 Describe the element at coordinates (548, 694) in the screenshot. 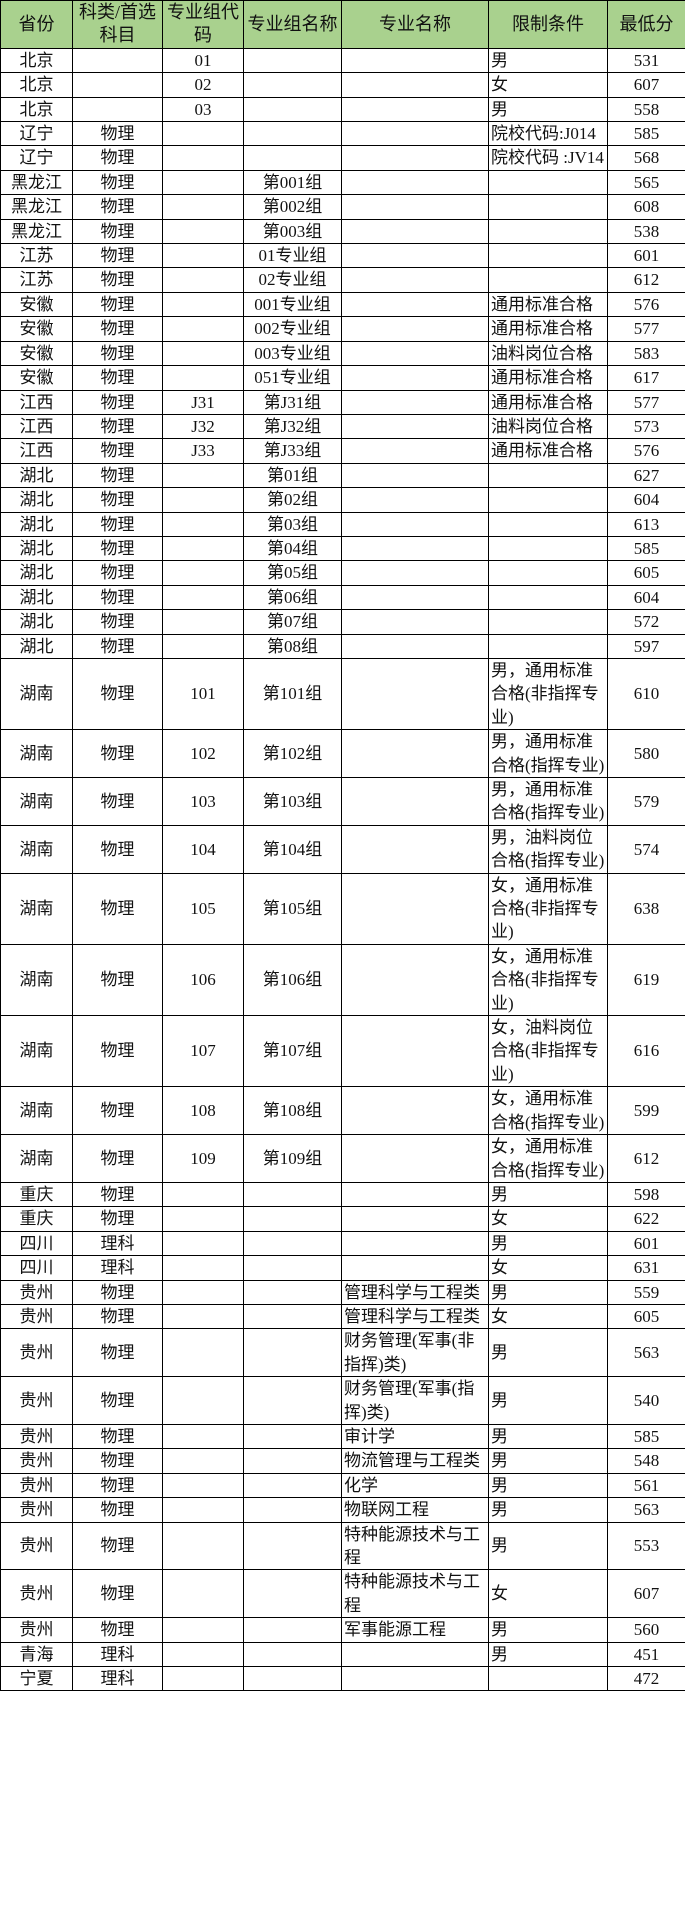

I see `restriction-cell: 男，通用标准合格(非指挥专业)` at that location.